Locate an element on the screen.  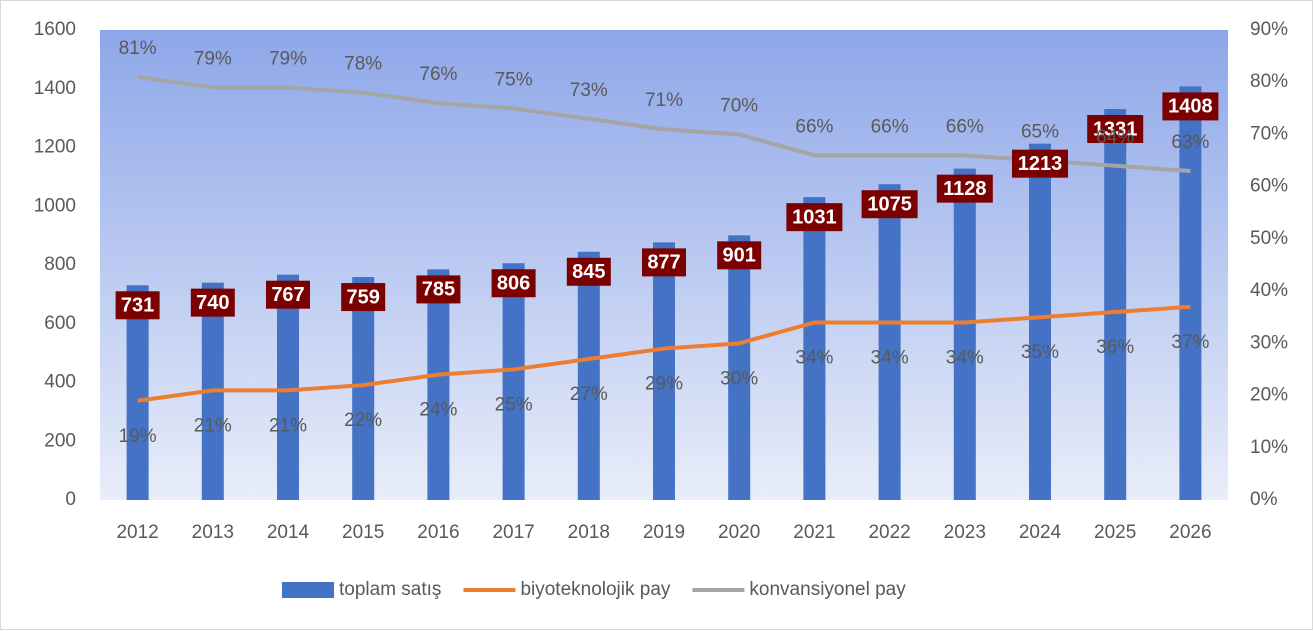
y2-tick-label: 70% is located at coordinates (1269, 133).